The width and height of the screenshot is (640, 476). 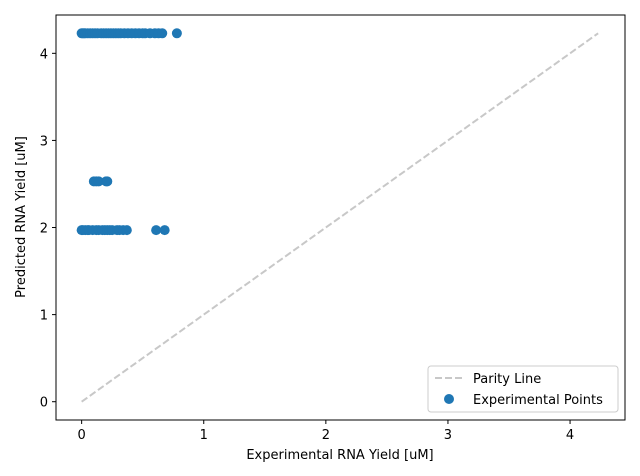 I want to click on y-axis-ticks: 0 1 2 3 4, so click(x=48, y=229).